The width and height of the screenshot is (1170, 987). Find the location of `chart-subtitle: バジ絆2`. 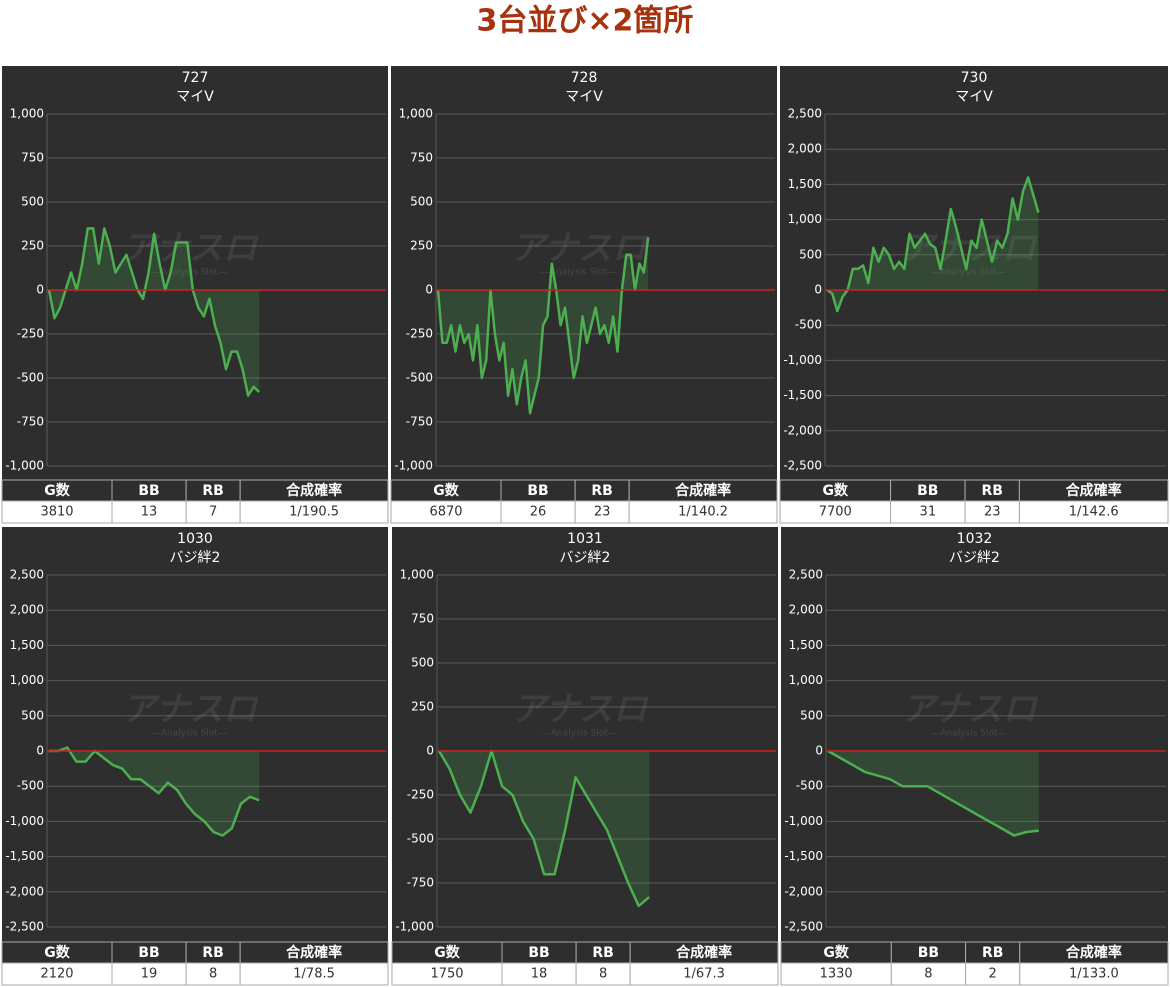

chart-subtitle: バジ絆2 is located at coordinates (585, 558).